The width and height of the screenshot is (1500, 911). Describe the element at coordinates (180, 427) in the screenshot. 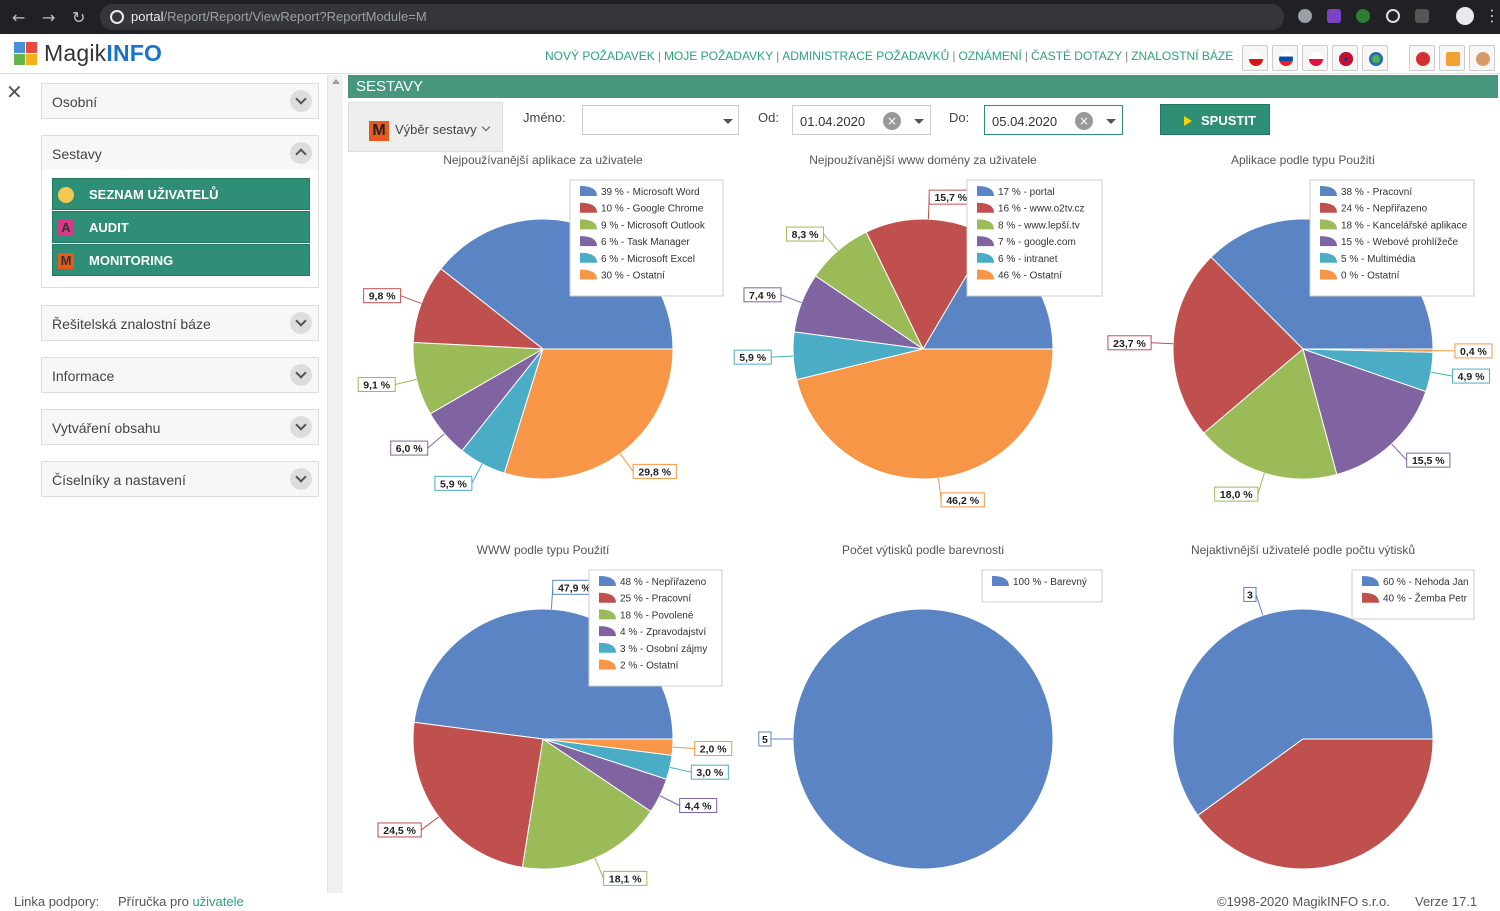

I see `sidebar-section-vytvareni-obsahu: Vytváření obsahu` at that location.